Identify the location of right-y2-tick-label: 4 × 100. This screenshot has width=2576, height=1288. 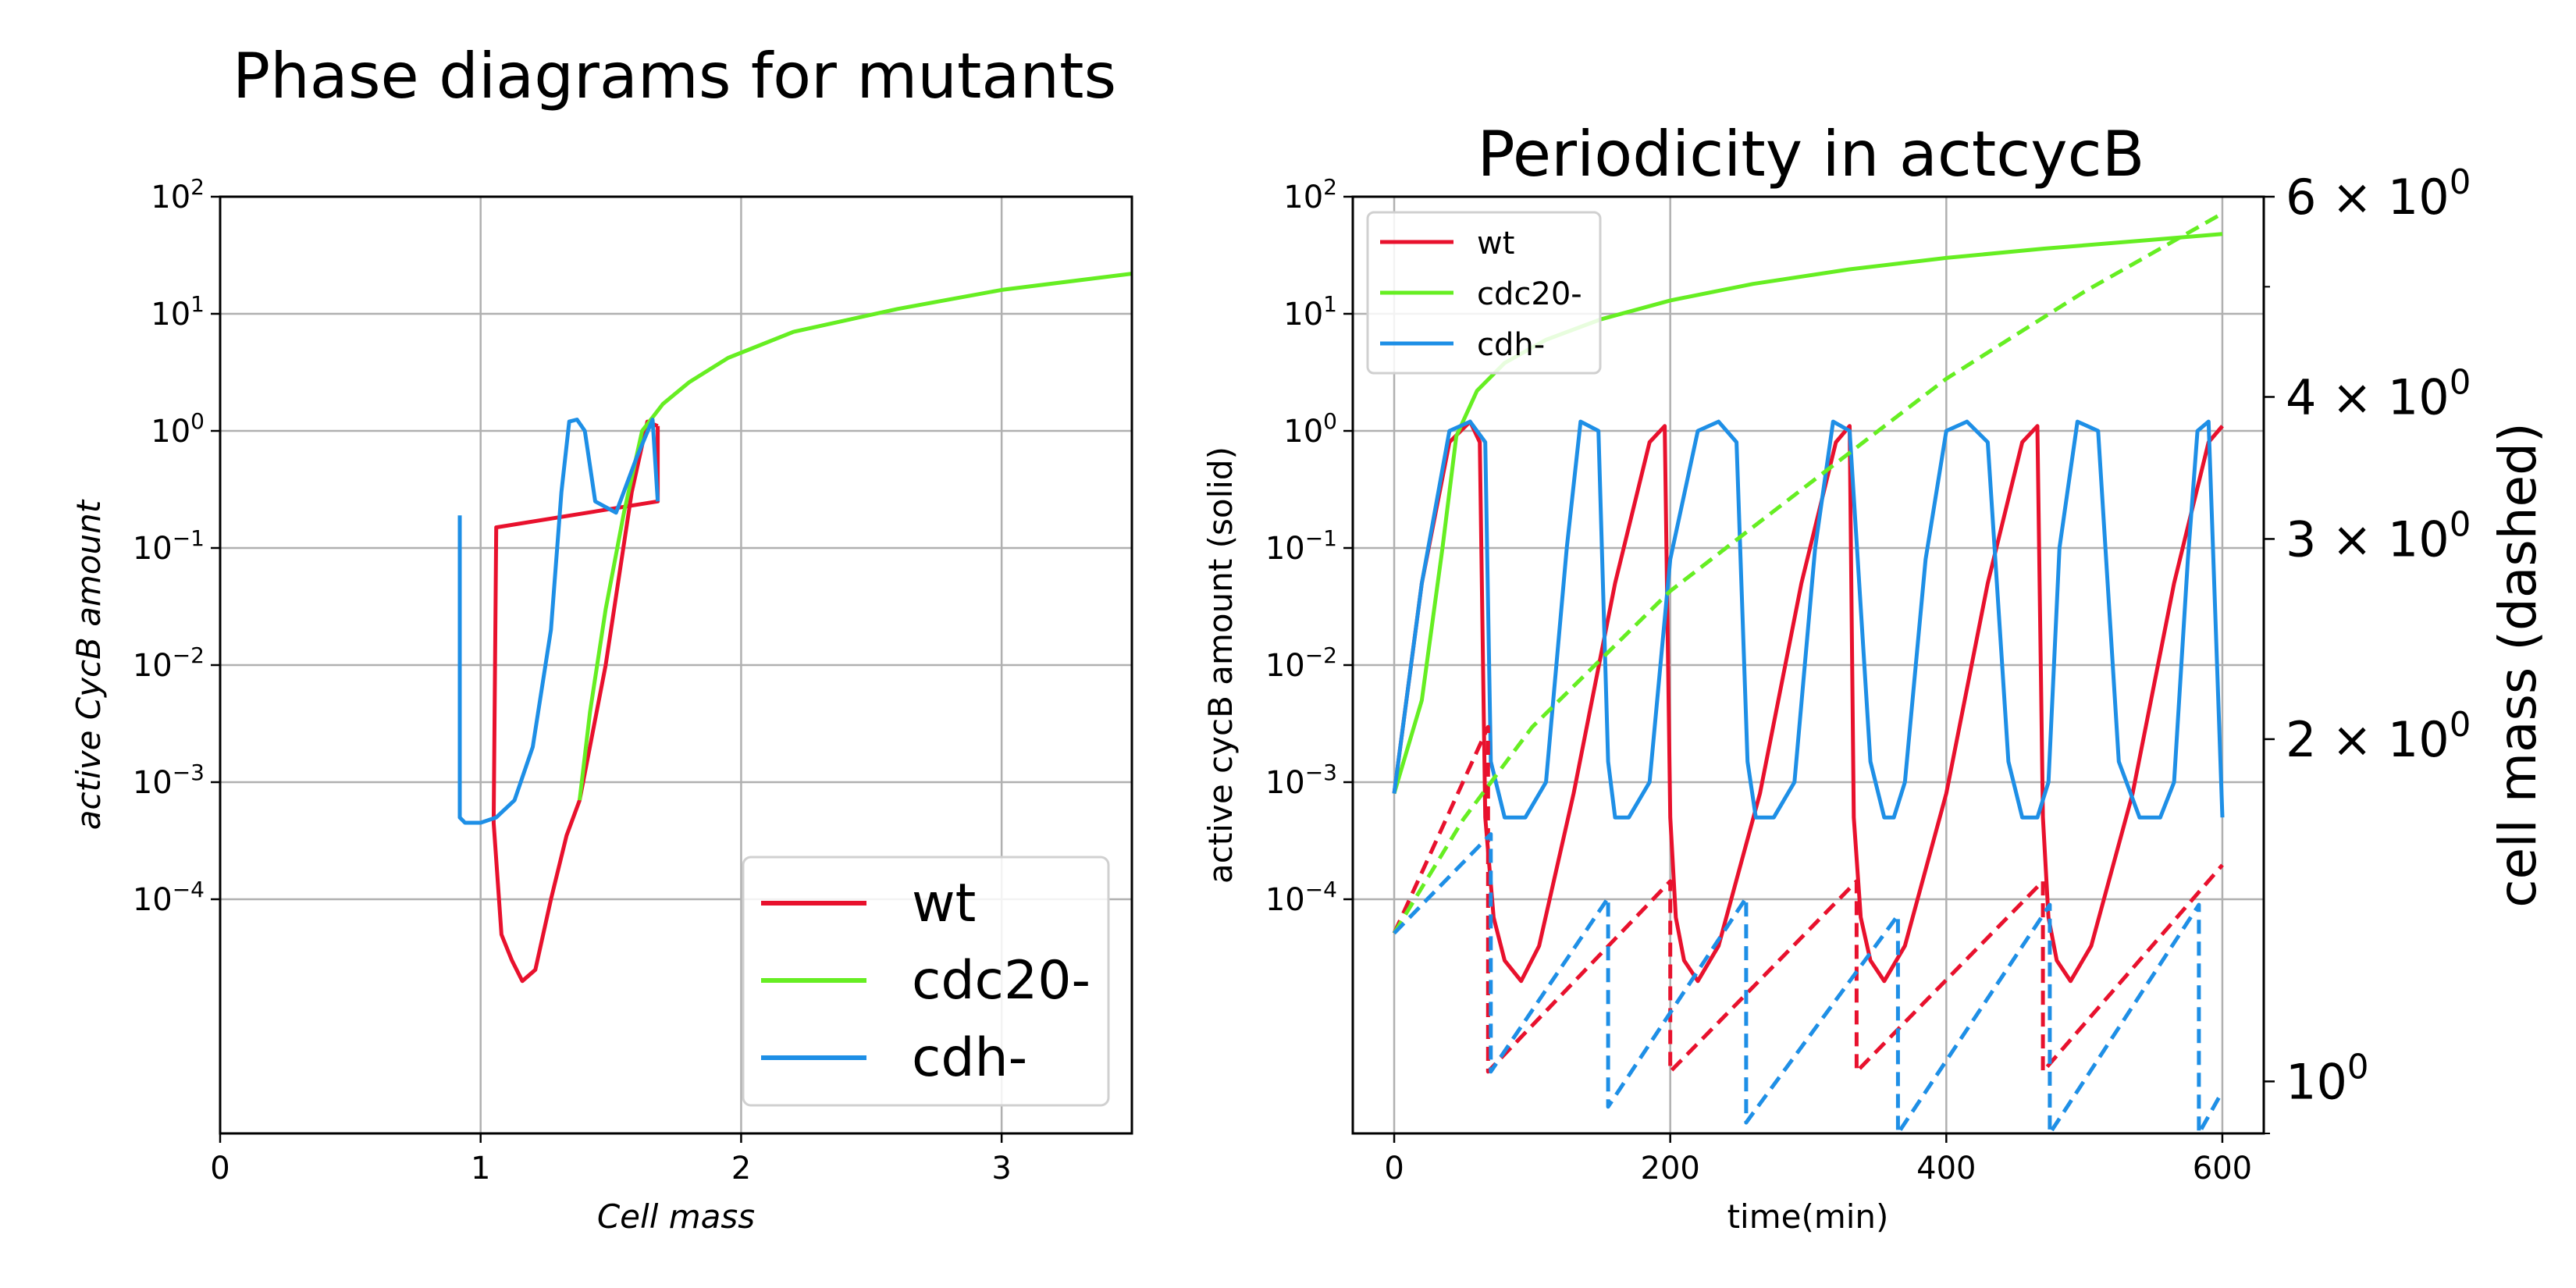
(2378, 394).